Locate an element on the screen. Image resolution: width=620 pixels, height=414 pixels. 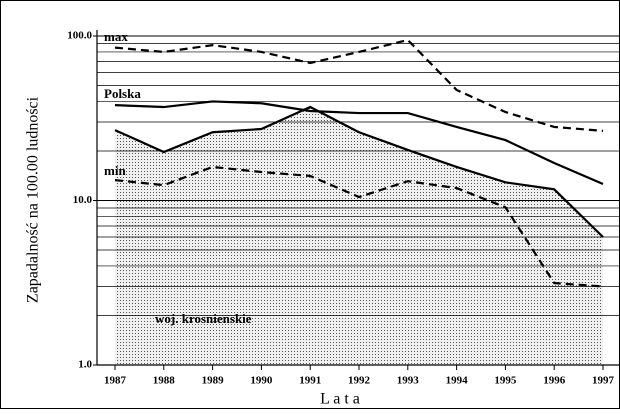
y-axis-label: Zapadalność na 100.00 ludności is located at coordinates (33, 199).